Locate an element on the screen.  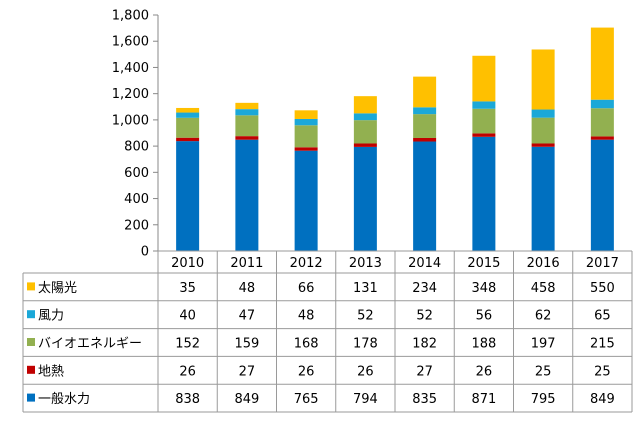
data-label: 40 is located at coordinates (187, 316).